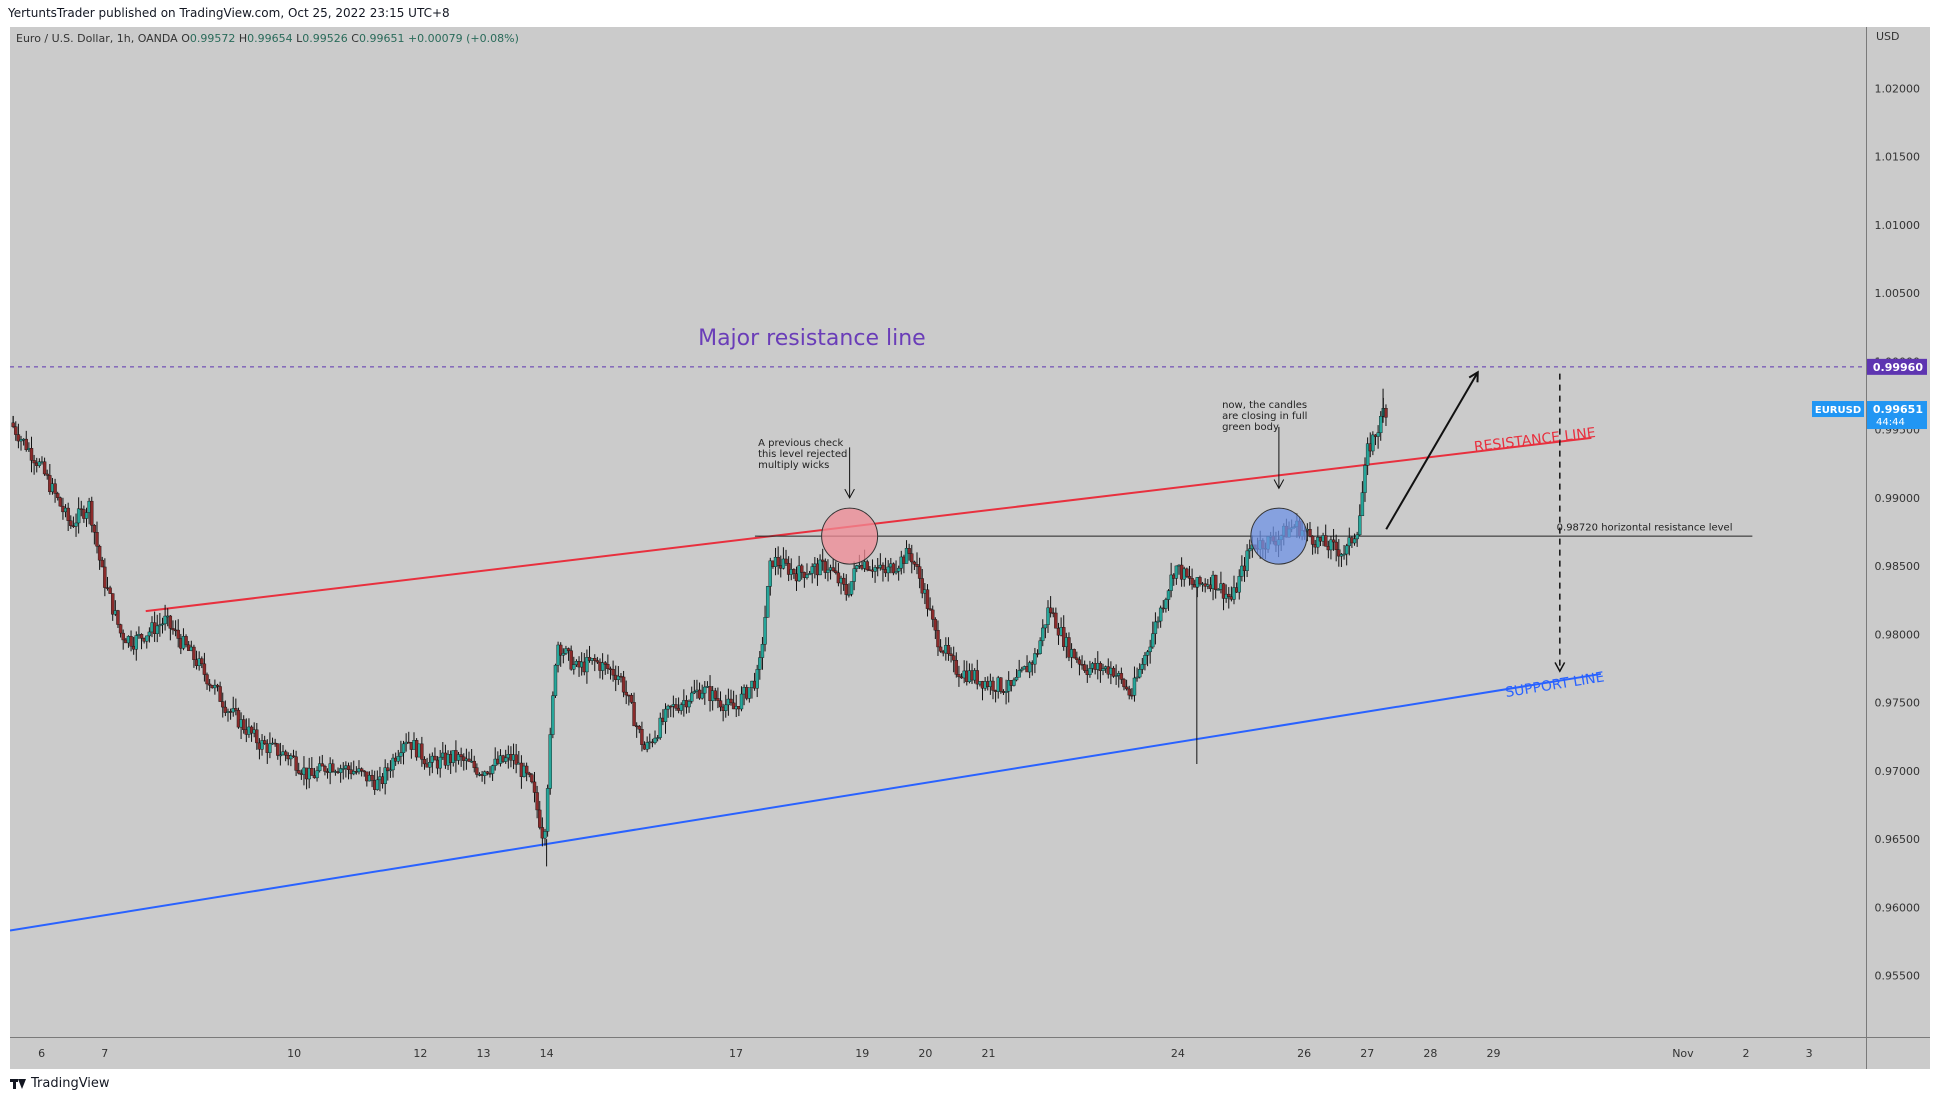  I want to click on time-tick-label: 24, so click(1178, 1053).